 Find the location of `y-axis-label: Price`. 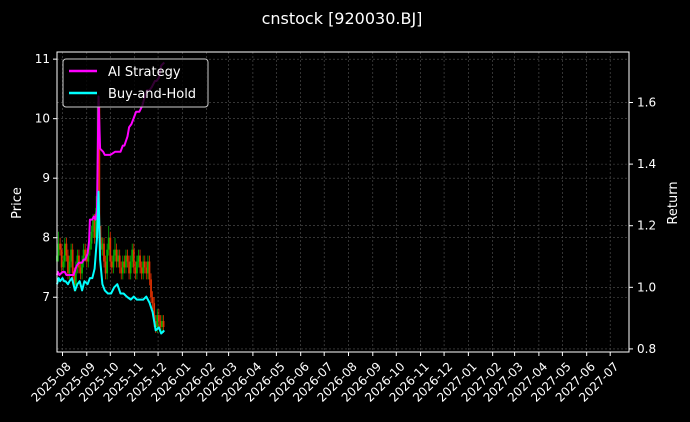

y-axis-label: Price is located at coordinates (17, 203).